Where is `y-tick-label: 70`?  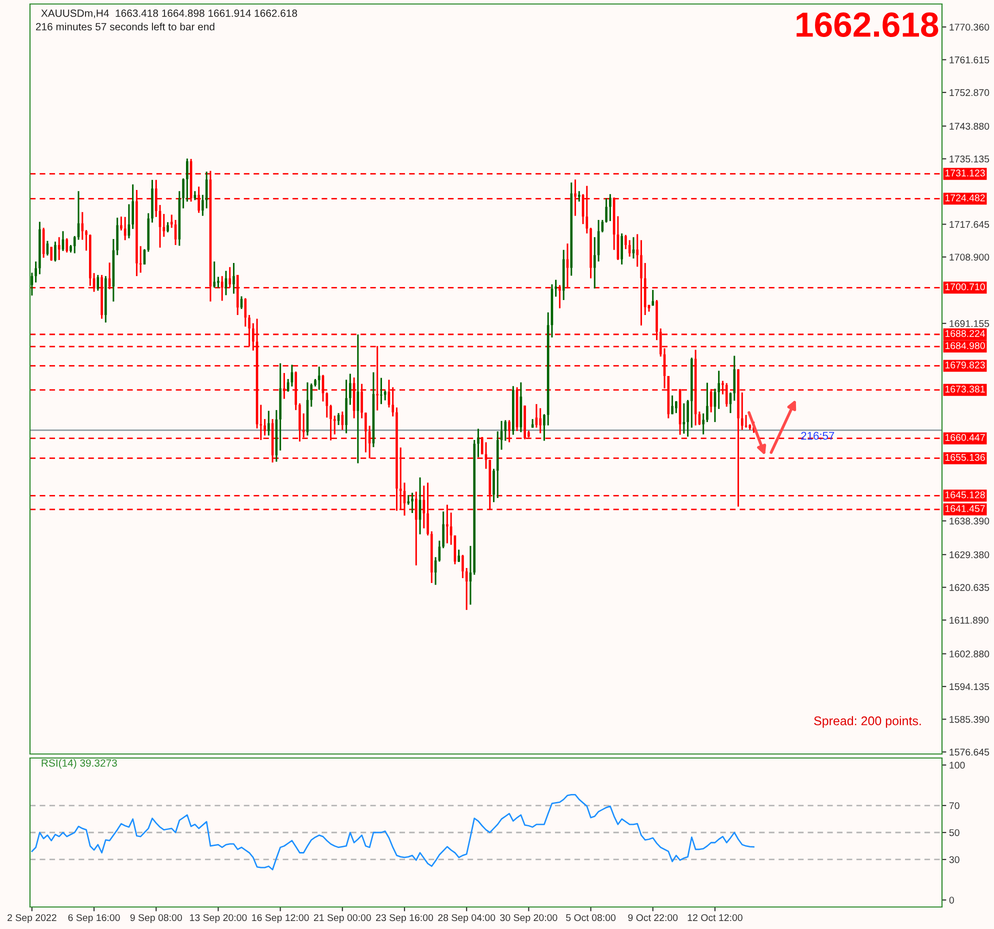
y-tick-label: 70 is located at coordinates (954, 806).